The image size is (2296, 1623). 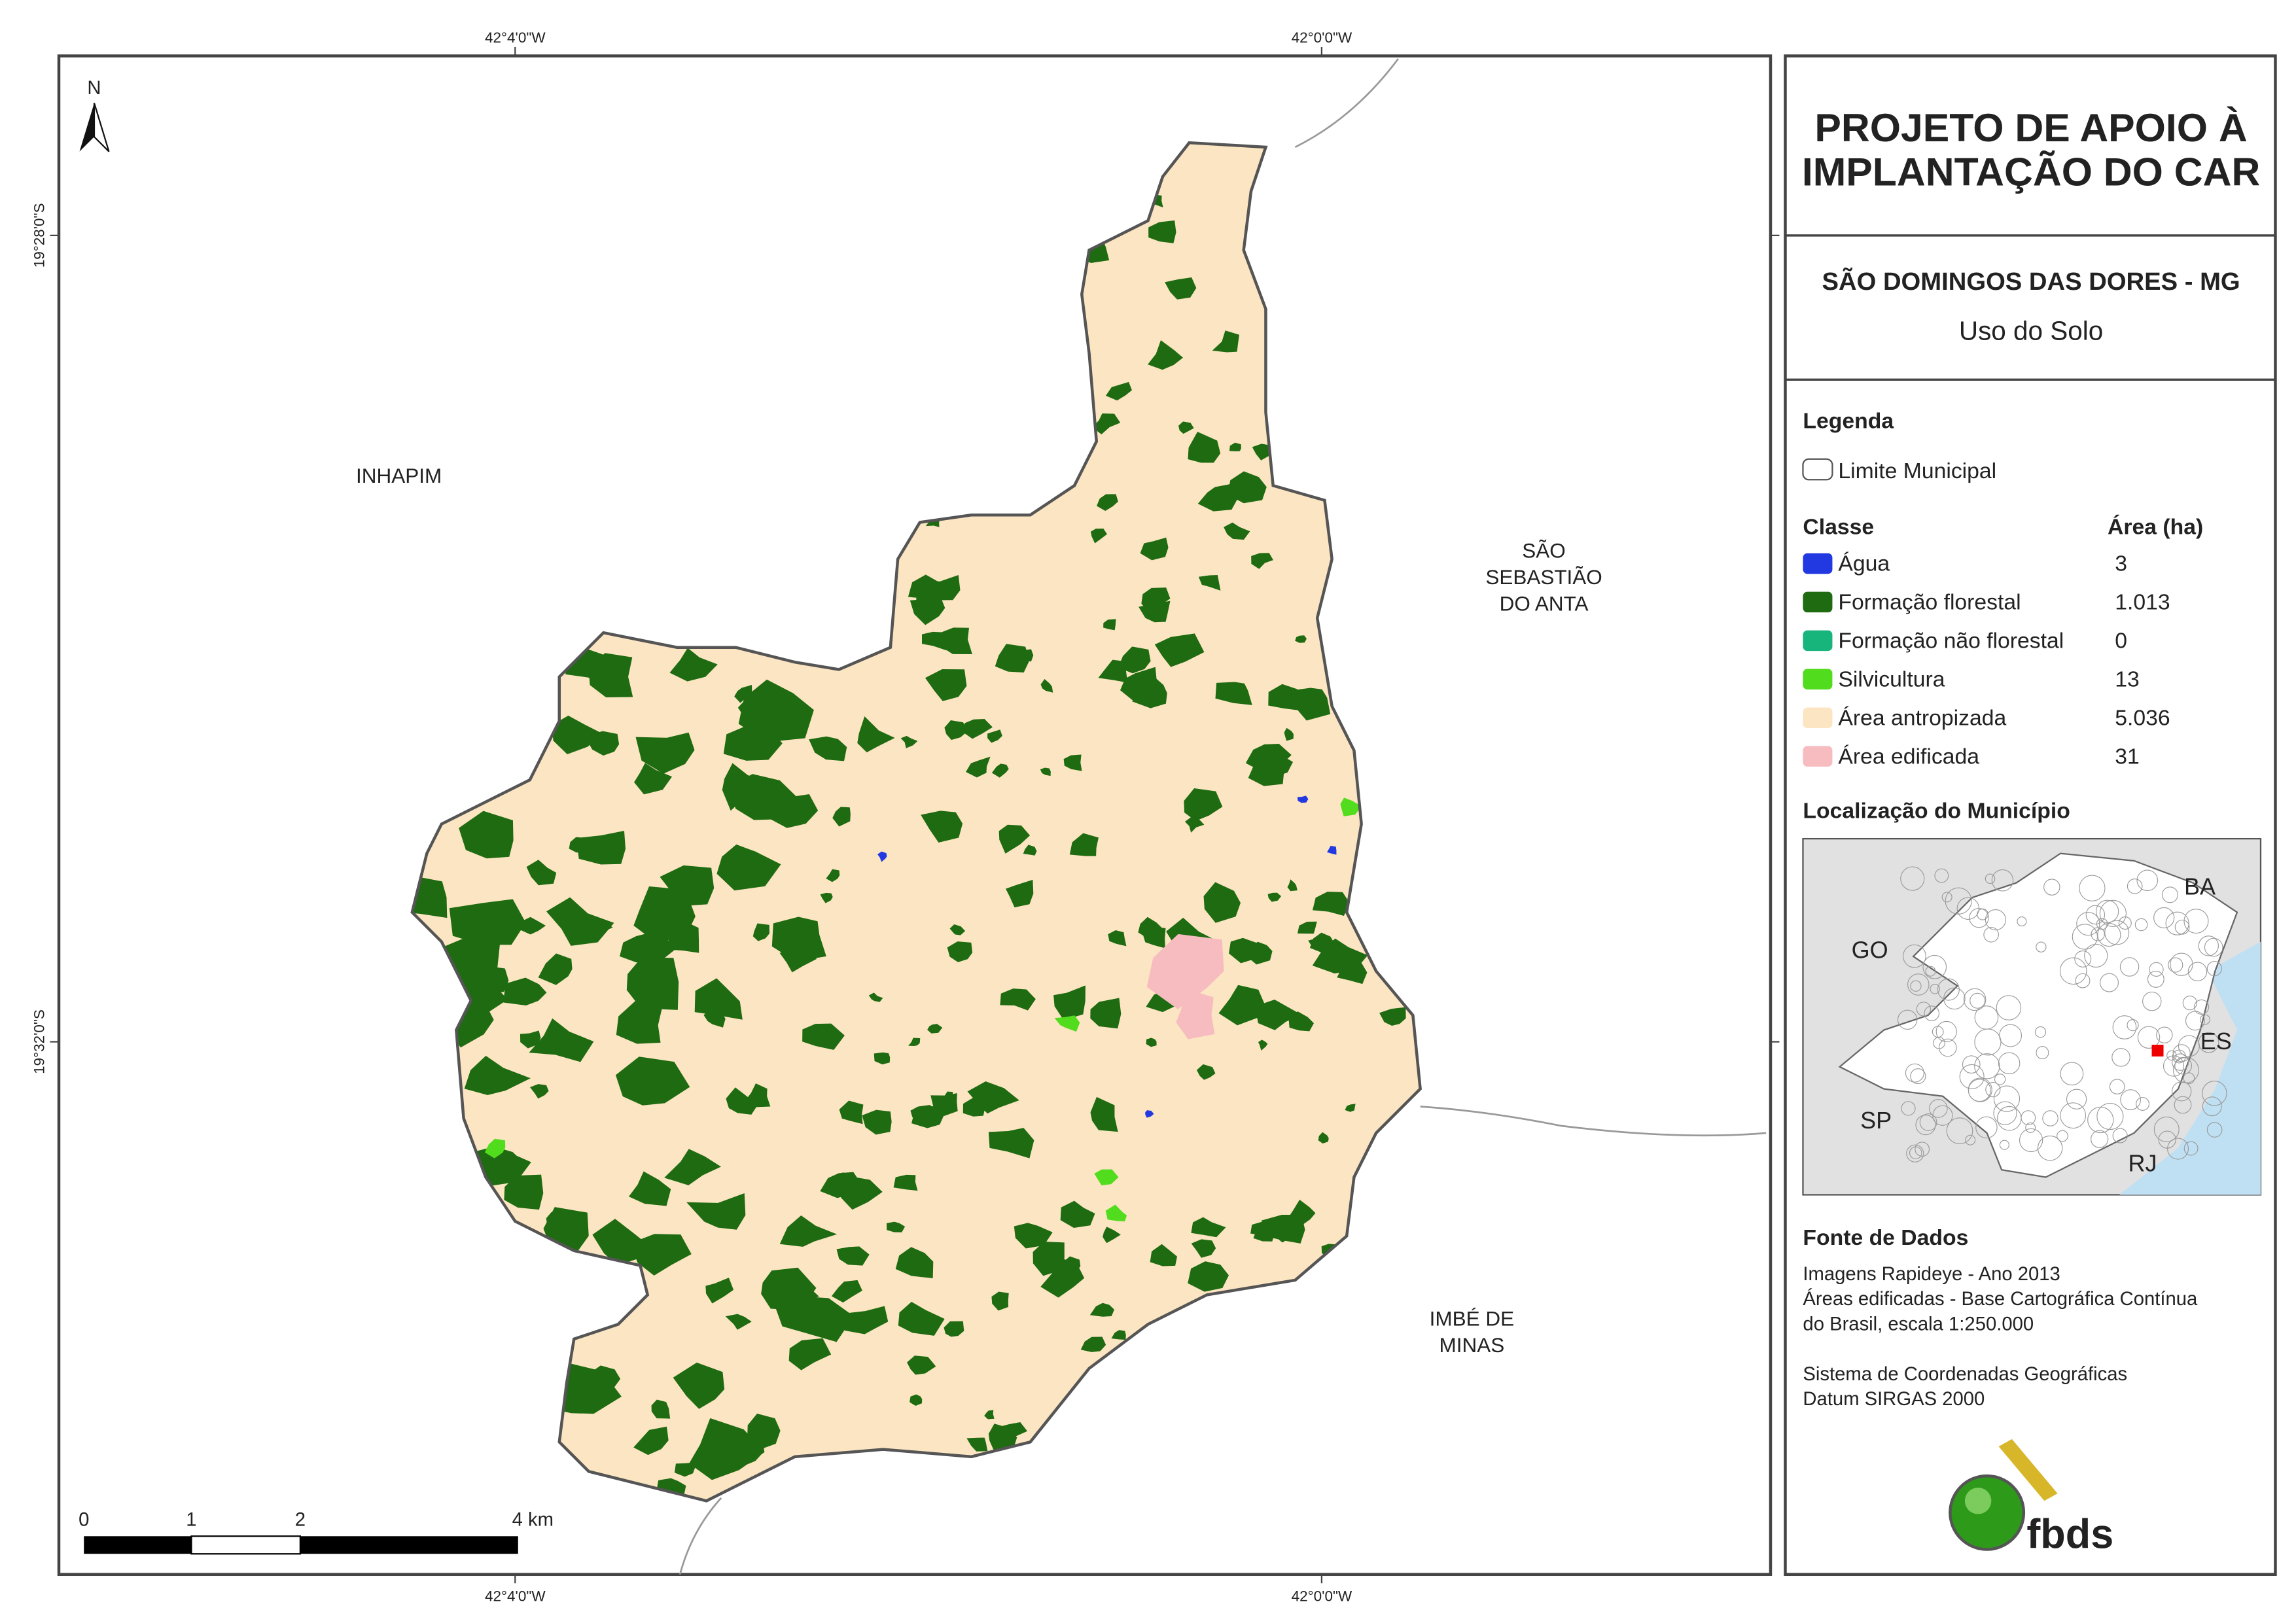 What do you see at coordinates (2142, 1162) in the screenshot?
I see `state-label: RJ` at bounding box center [2142, 1162].